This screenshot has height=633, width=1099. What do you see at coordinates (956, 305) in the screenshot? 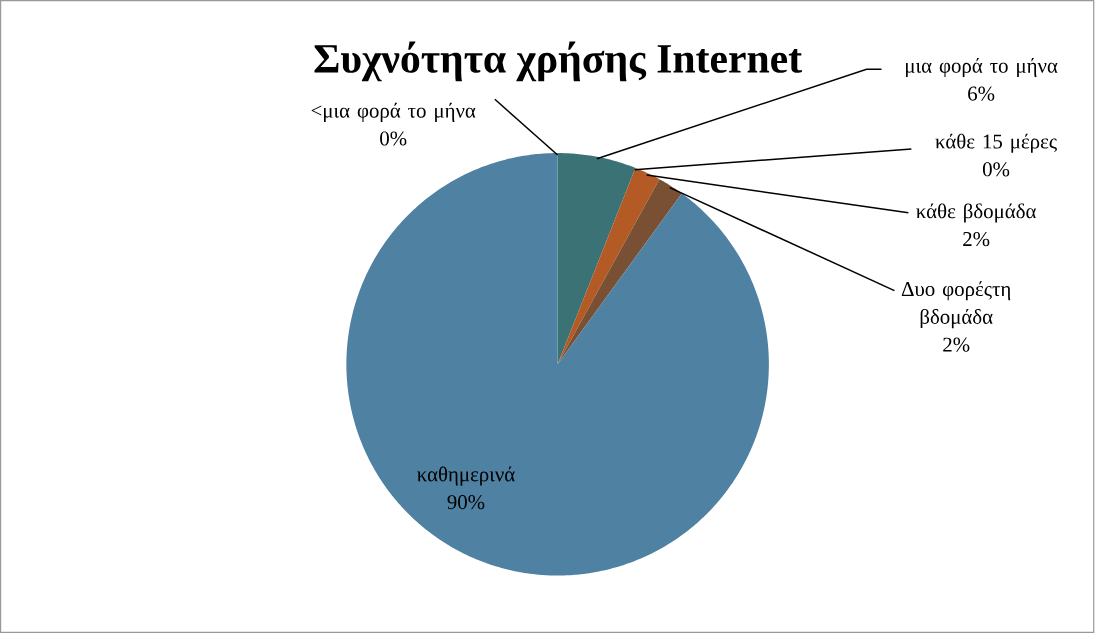
I see `slice-label: Δυο φορέςτη βδομάδα` at bounding box center [956, 305].